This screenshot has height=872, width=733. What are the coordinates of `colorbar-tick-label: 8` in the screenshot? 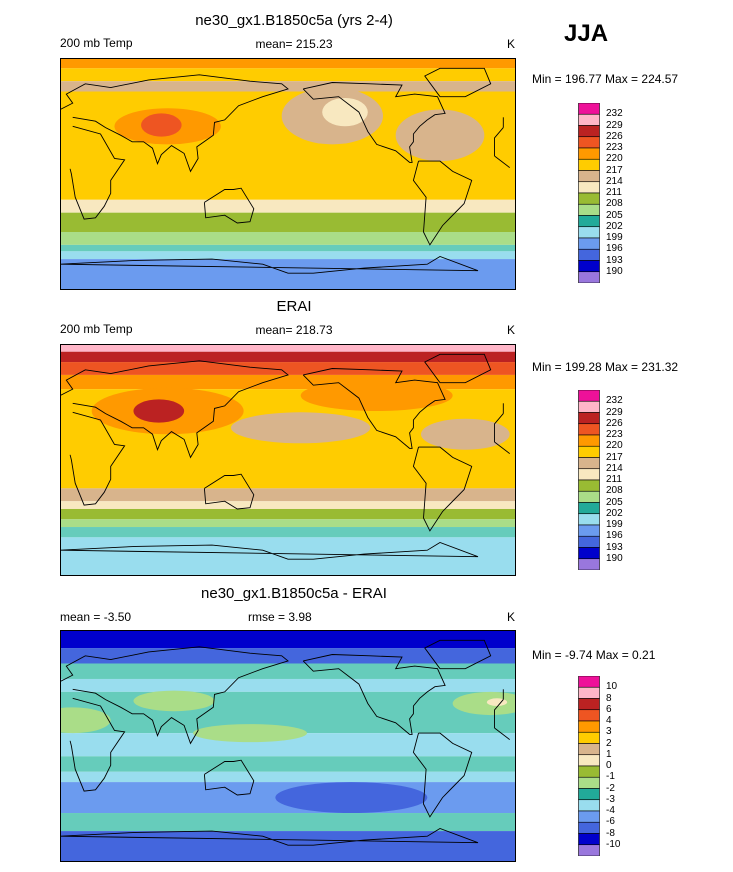 It's located at (609, 698).